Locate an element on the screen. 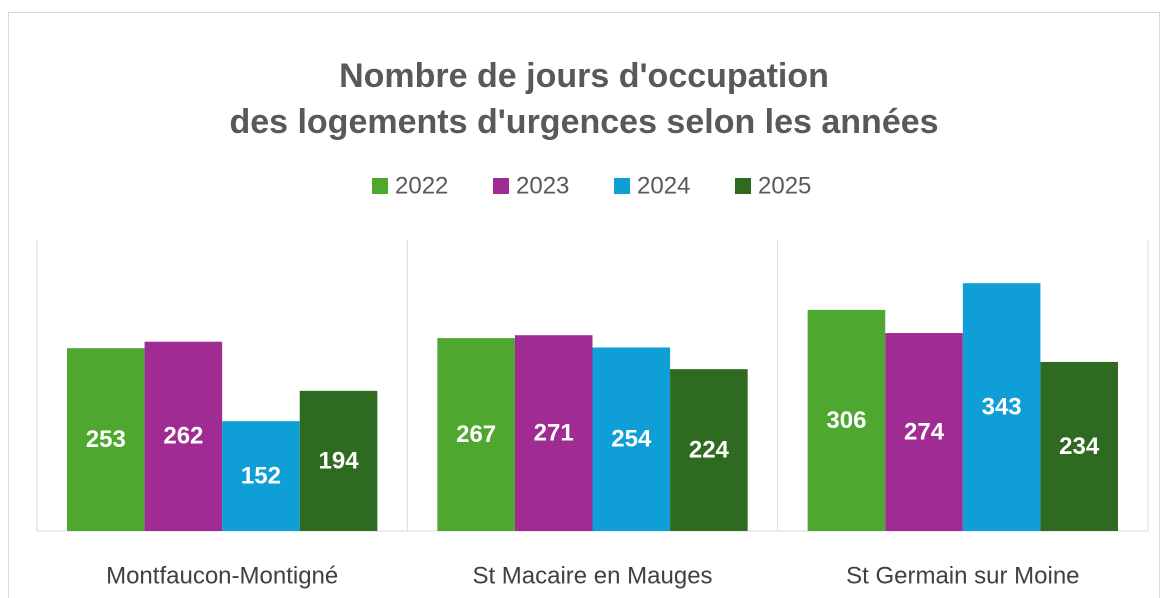 The image size is (1168, 598). chart-title: Nombre de jours d'occupation is located at coordinates (584, 76).